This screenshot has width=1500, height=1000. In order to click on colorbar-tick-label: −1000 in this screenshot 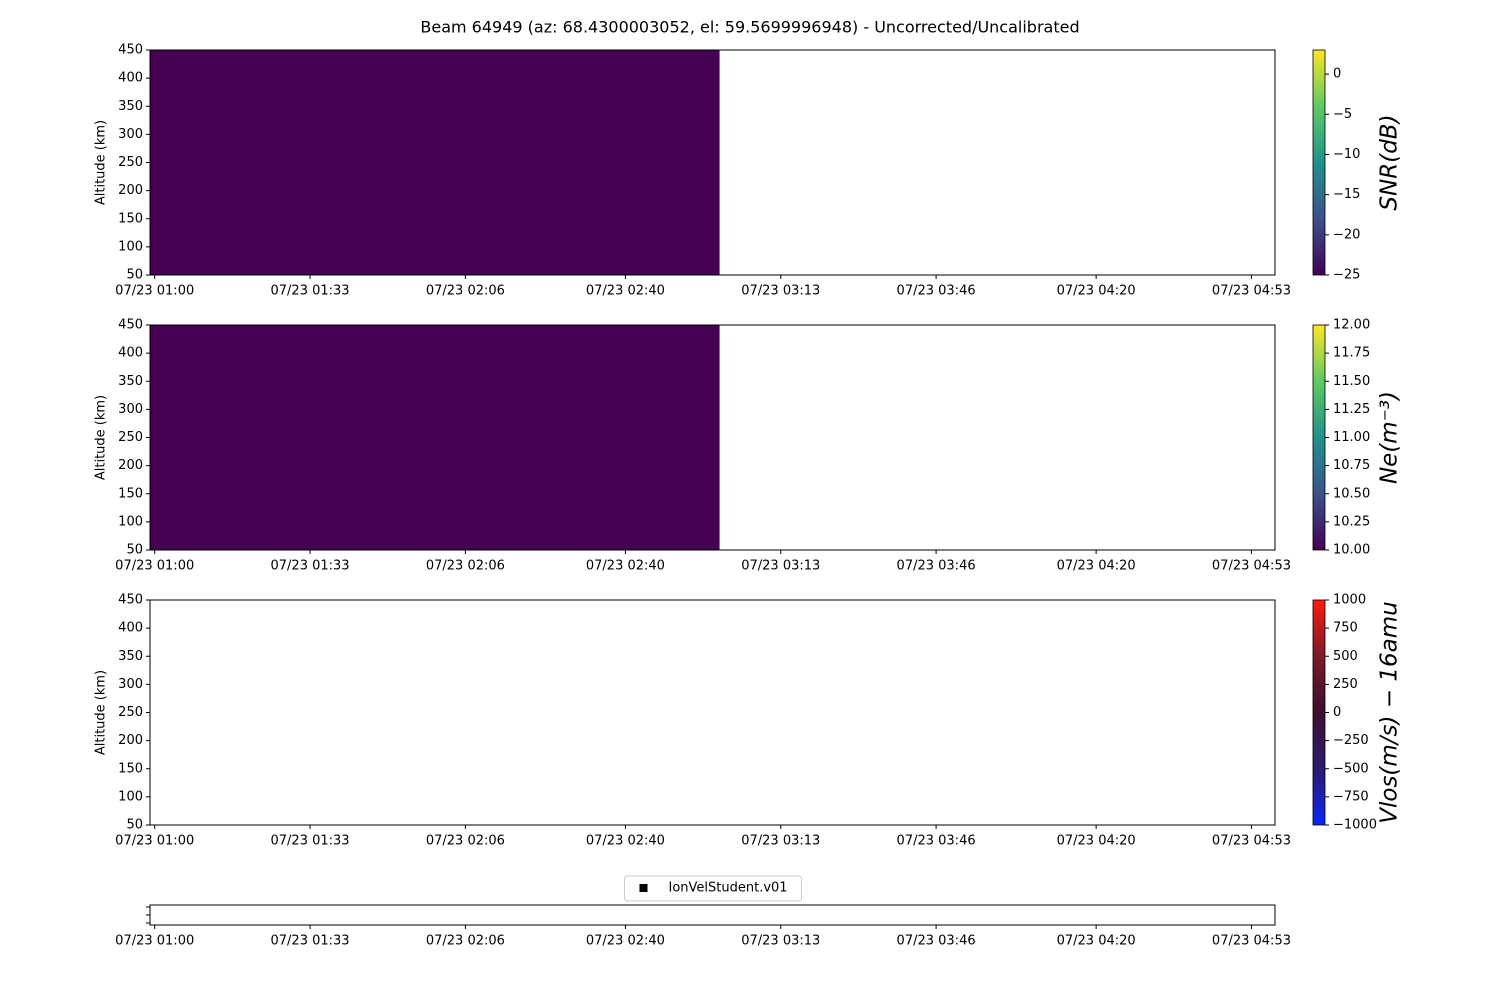, I will do `click(1355, 825)`.